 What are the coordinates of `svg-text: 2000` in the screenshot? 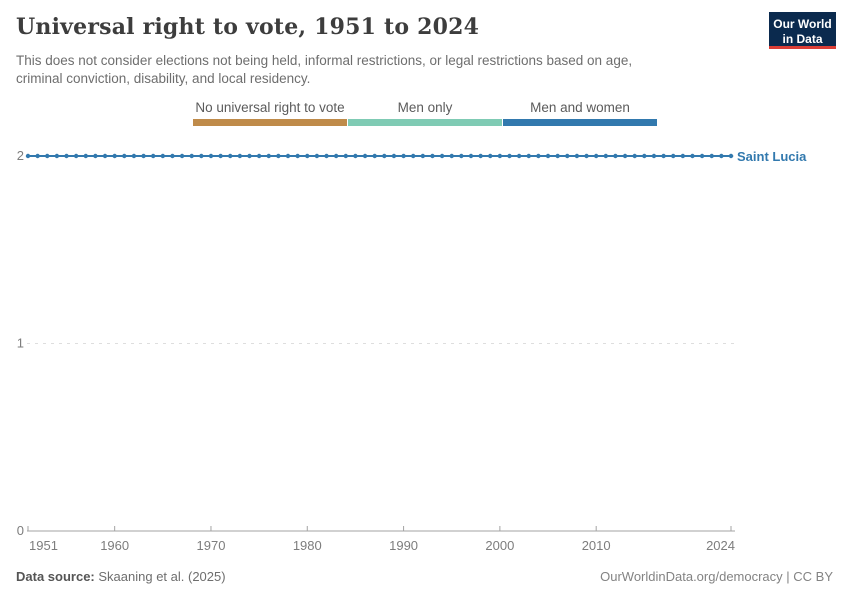 It's located at (499, 545).